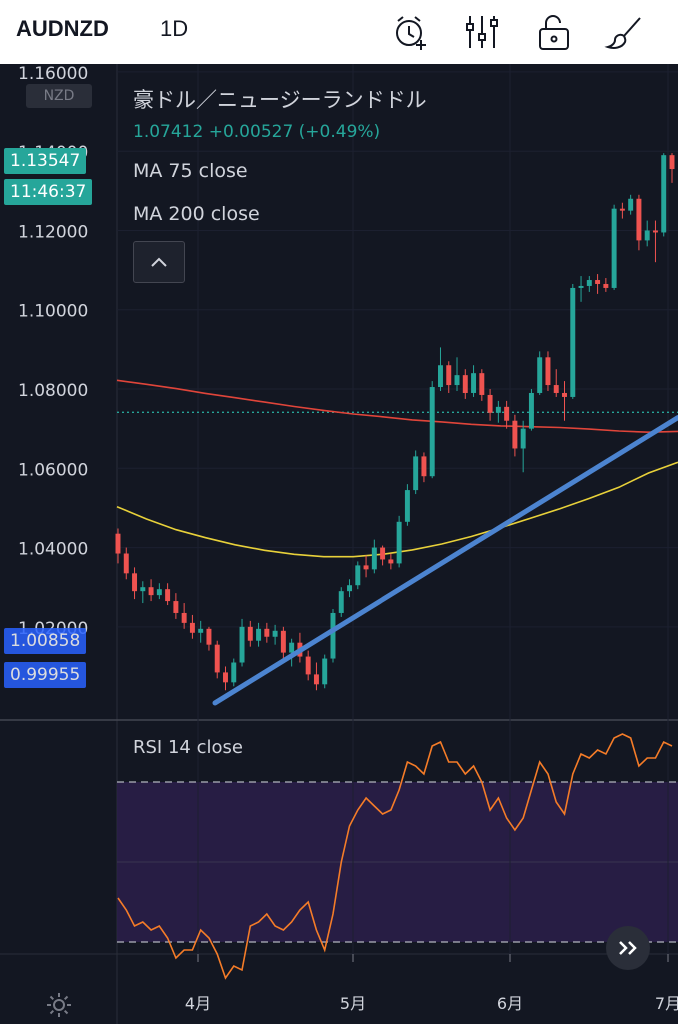 The height and width of the screenshot is (1024, 678). I want to click on interval-label: 1D, so click(174, 28).